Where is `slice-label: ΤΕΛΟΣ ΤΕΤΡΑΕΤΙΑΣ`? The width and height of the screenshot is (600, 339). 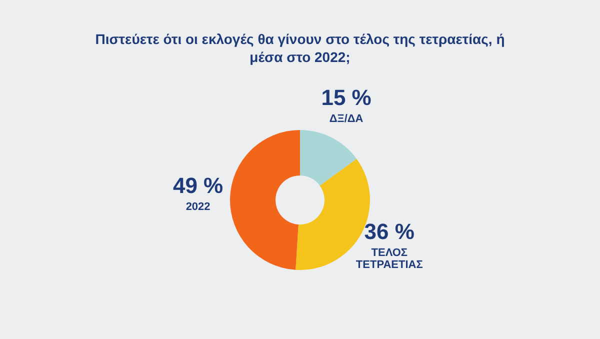 slice-label: ΤΕΛΟΣ ΤΕΤΡΑΕΤΙΑΣ is located at coordinates (390, 259).